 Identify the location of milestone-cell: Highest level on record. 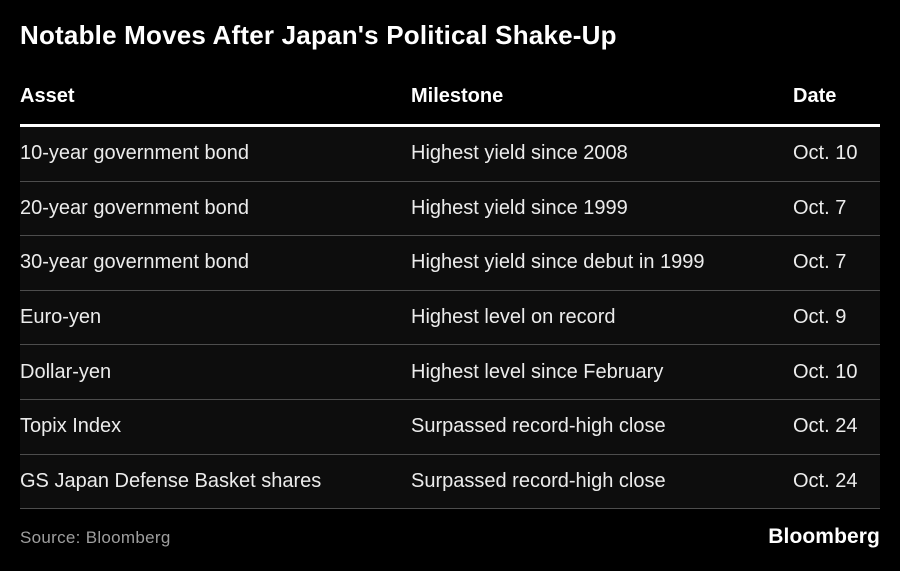
(513, 317).